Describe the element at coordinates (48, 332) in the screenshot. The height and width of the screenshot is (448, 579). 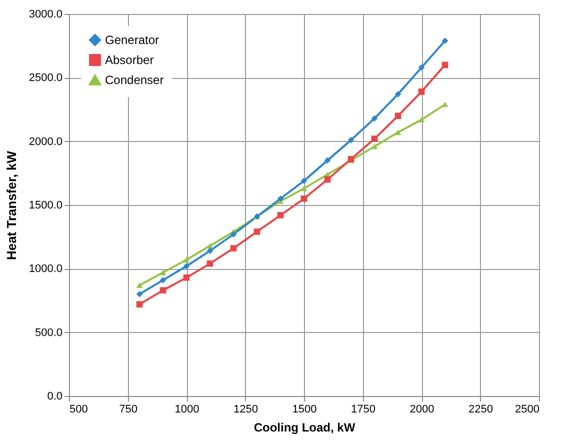
I see `y-tick-label: 500.0` at that location.